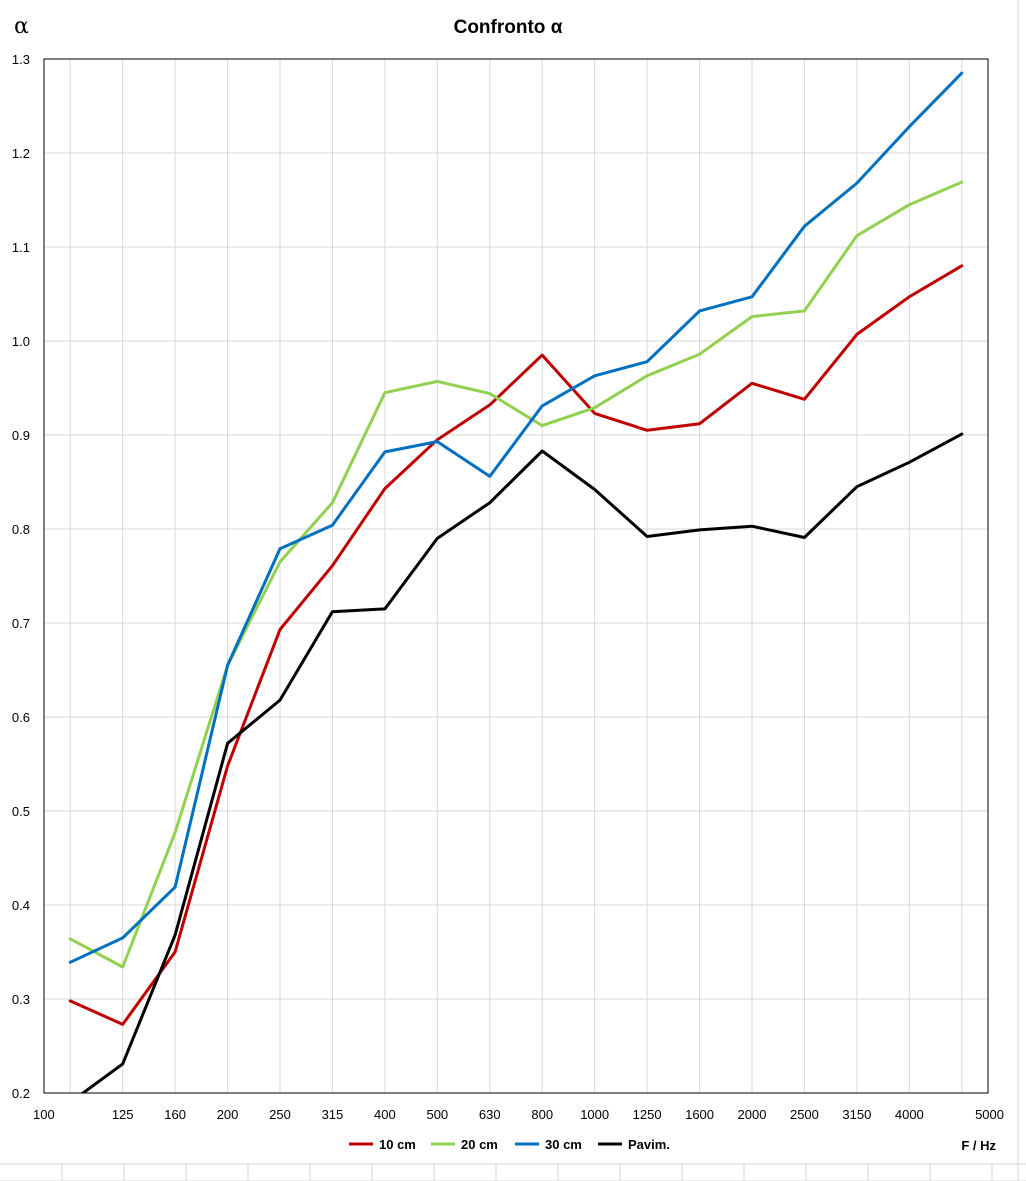  What do you see at coordinates (21, 811) in the screenshot?
I see `y-tick-label: 0.5` at bounding box center [21, 811].